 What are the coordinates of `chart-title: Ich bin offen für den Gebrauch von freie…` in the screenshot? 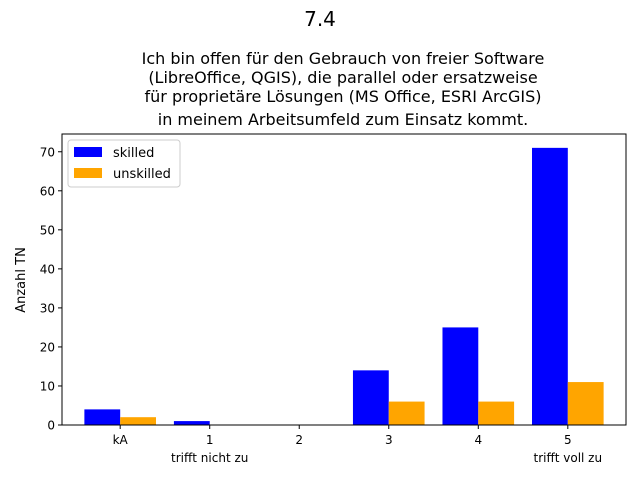 It's located at (343, 89).